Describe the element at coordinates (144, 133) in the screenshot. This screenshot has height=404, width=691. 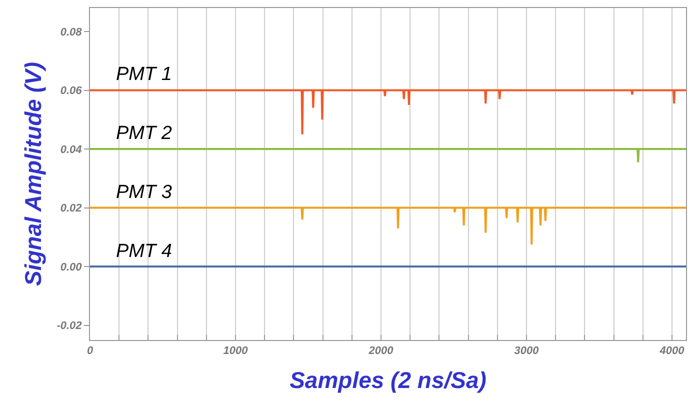
I see `series-label: PMT 2` at that location.